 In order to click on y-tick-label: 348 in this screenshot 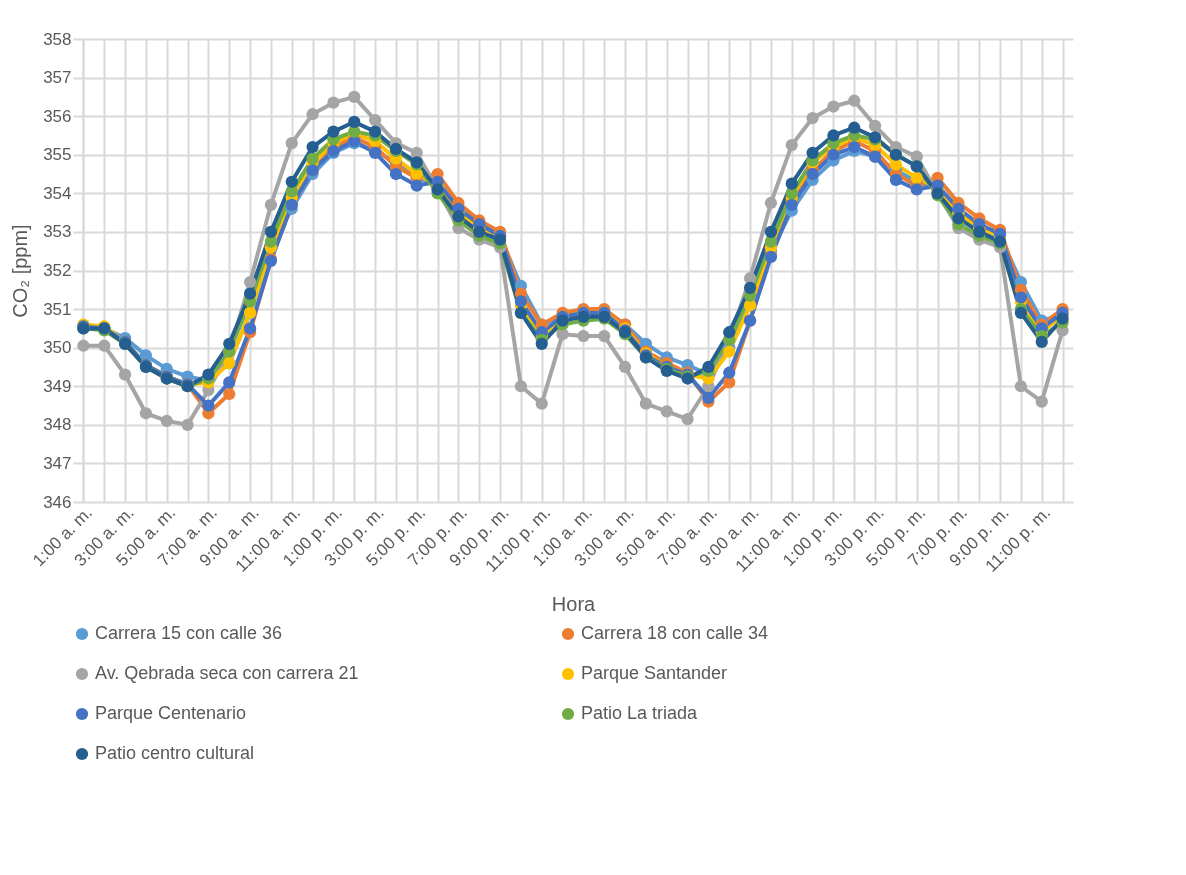, I will do `click(57, 425)`.